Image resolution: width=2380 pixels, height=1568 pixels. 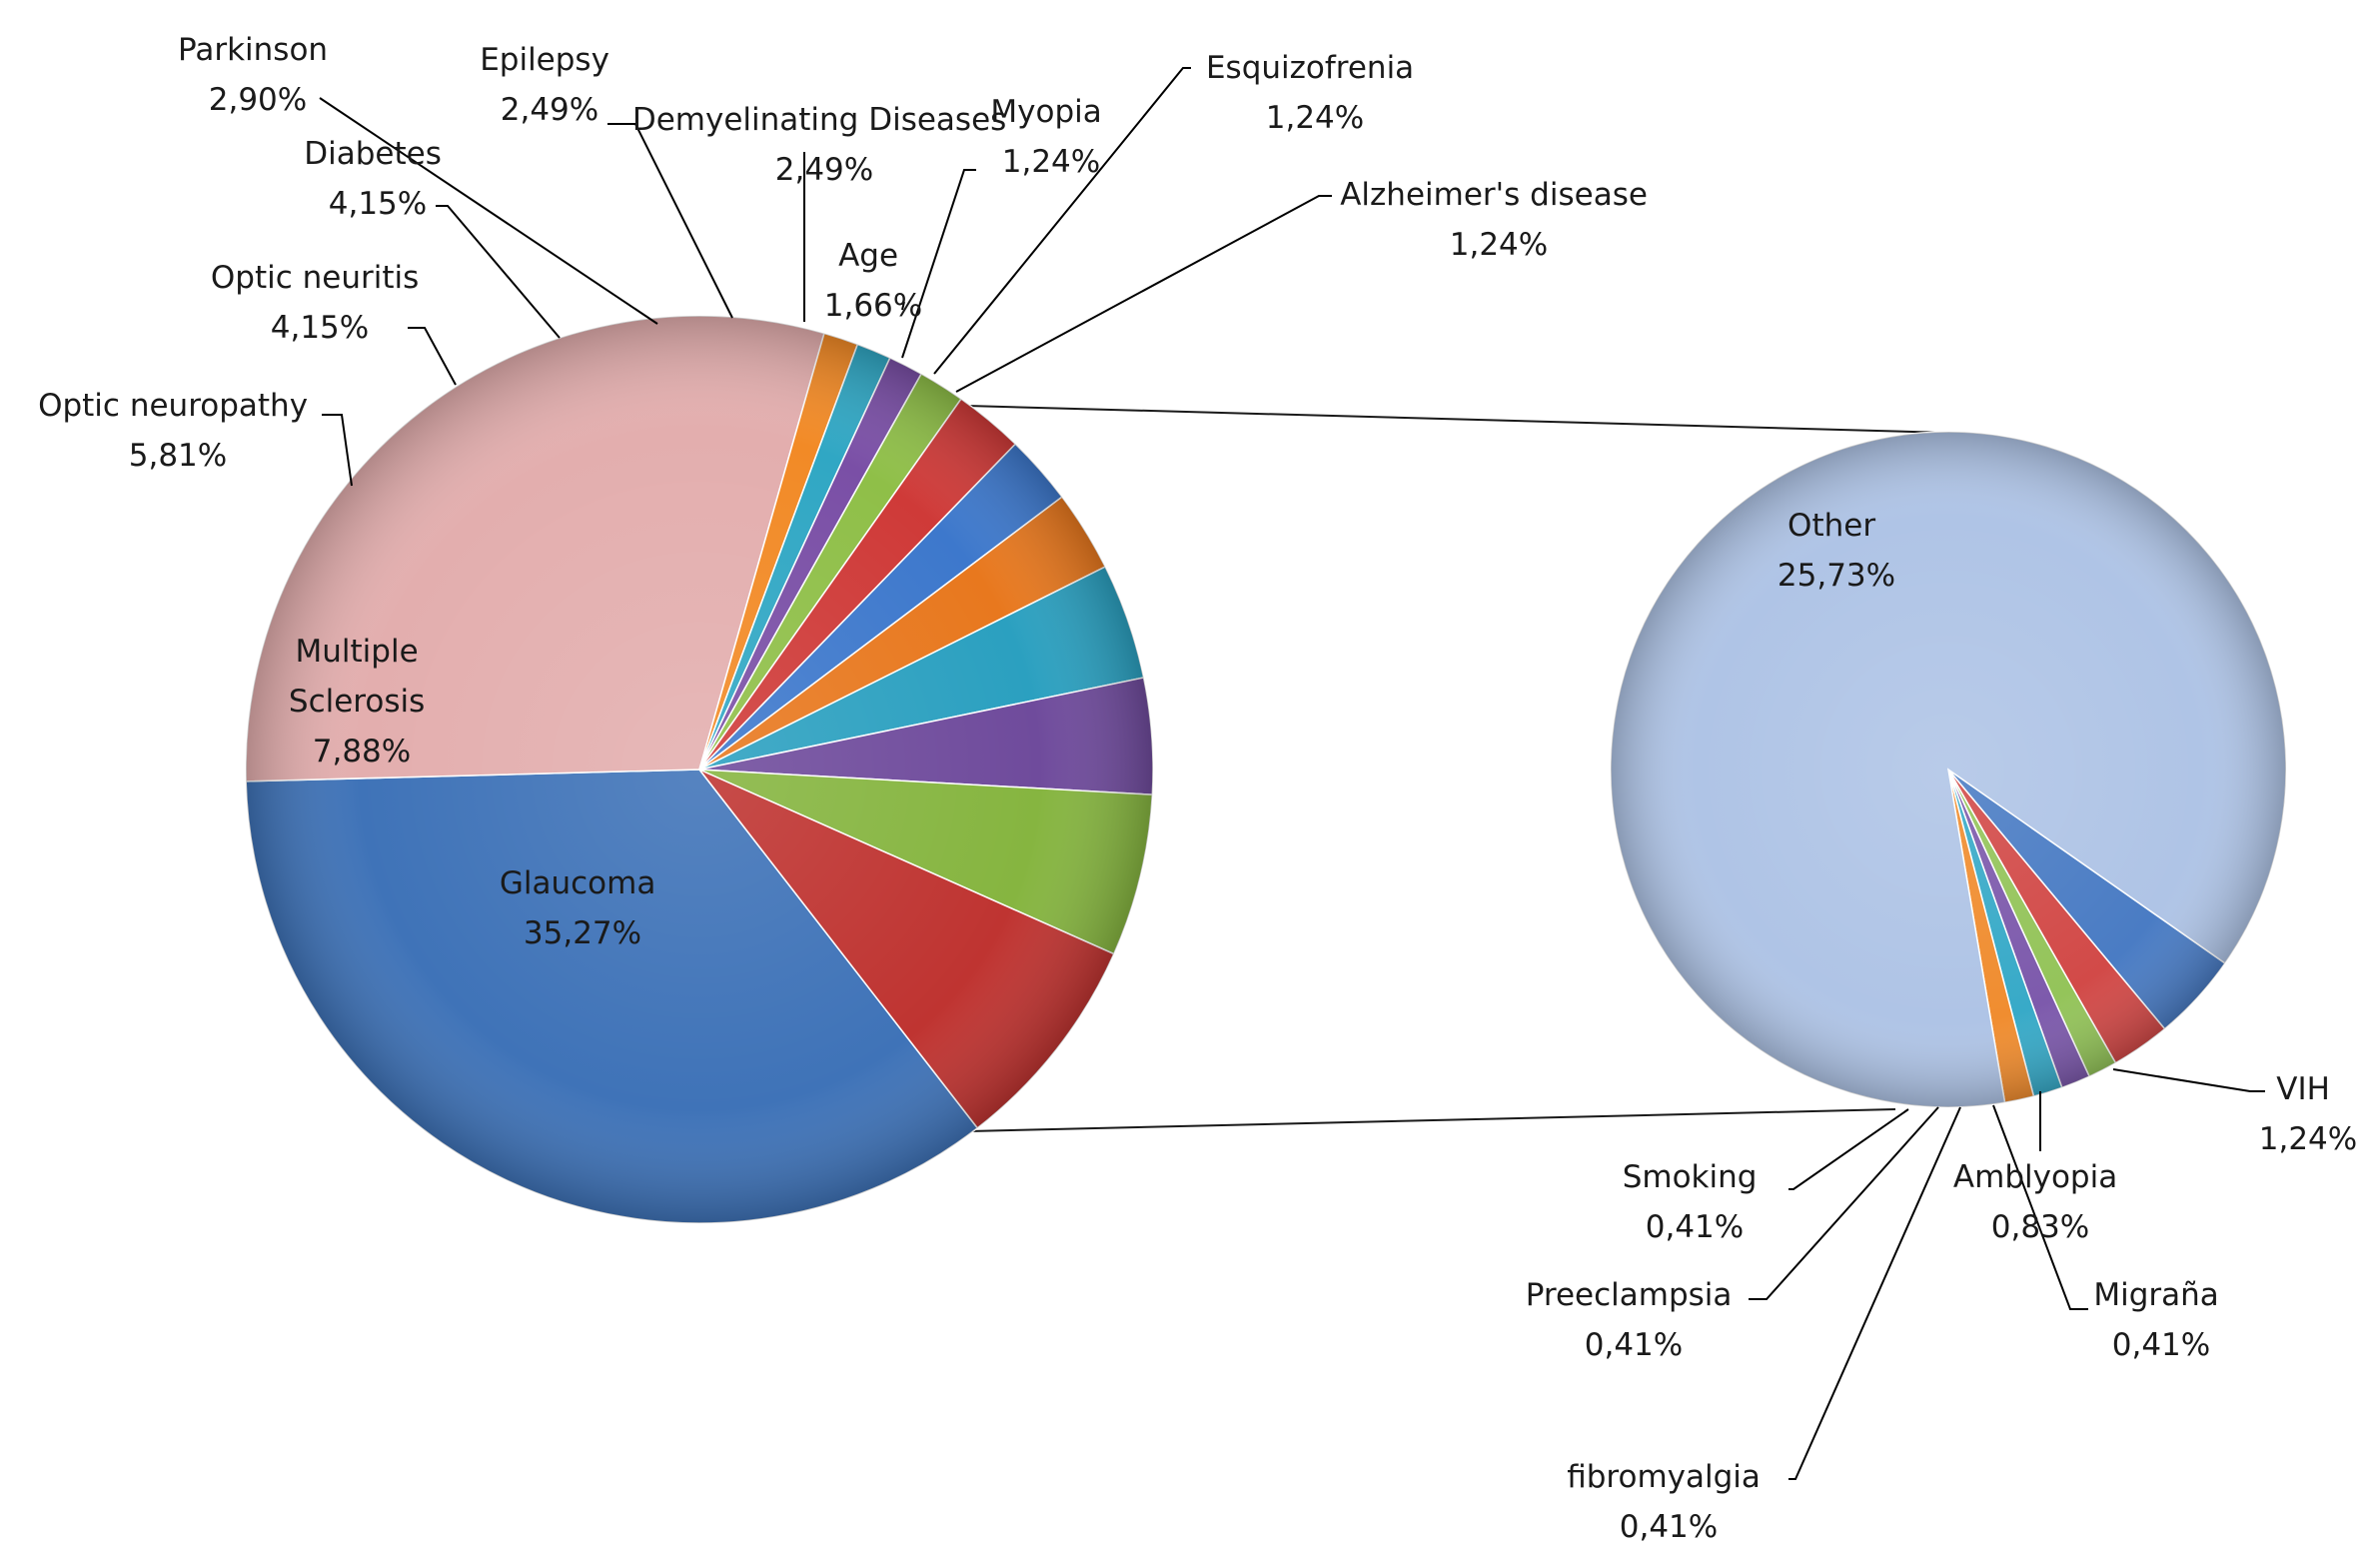 I want to click on leader-myopia, so click(x=939, y=264).